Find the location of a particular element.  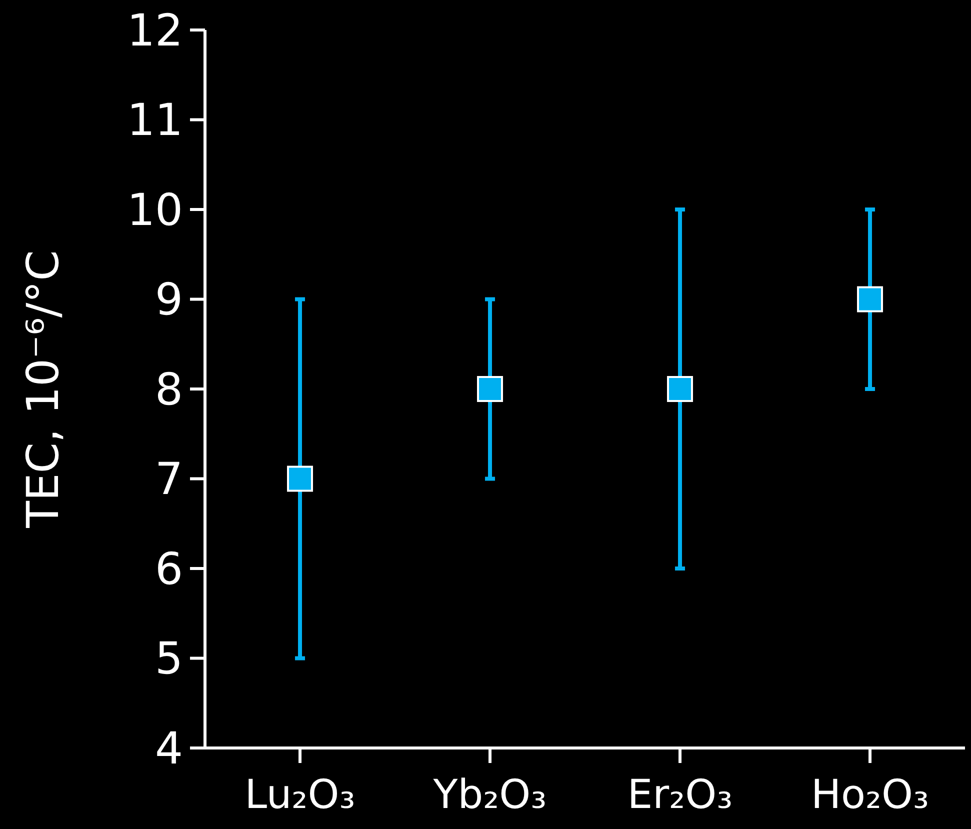

x-tick-label: Lu₂O₃ is located at coordinates (300, 795).